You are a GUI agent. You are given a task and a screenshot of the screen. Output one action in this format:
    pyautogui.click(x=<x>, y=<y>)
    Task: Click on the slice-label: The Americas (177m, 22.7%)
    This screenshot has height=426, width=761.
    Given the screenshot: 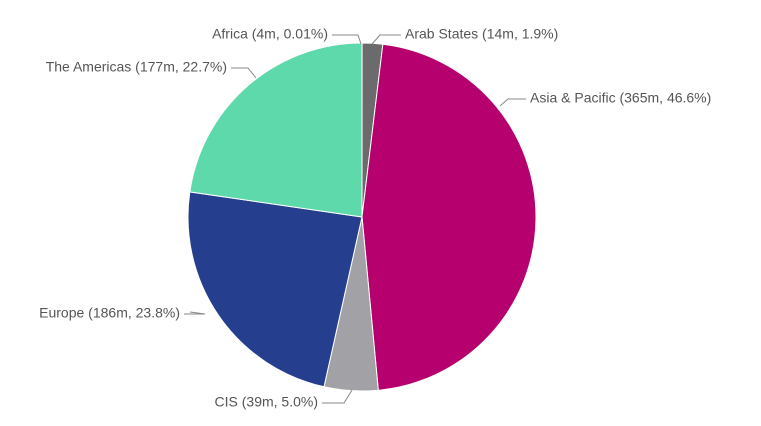 What is the action you would take?
    pyautogui.click(x=136, y=67)
    